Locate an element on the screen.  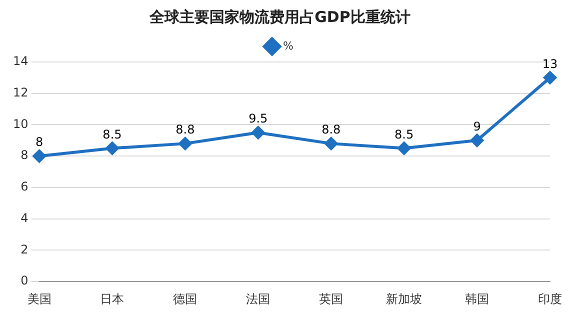
x-tick-label: 法国 is located at coordinates (258, 299).